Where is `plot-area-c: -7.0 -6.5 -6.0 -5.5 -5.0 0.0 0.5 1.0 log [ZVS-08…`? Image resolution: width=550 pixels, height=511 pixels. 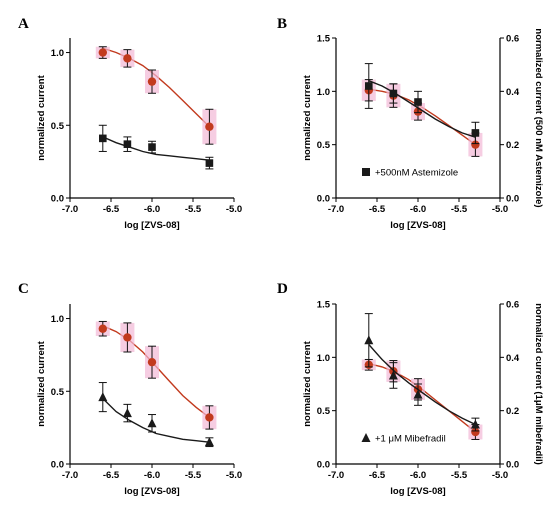 plot-area-c: -7.0 -6.5 -6.0 -5.5 -5.0 0.0 0.5 1.0 log [ZVS-08… is located at coordinates (139, 400).